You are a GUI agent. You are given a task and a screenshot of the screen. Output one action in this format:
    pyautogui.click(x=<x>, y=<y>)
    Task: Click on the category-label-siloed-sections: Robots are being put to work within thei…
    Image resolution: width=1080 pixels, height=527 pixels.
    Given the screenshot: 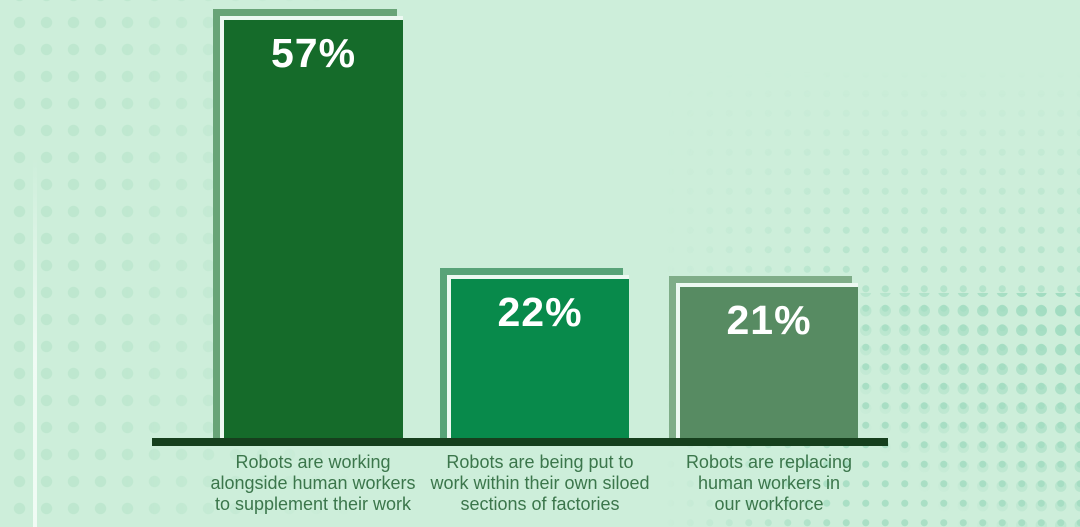 What is the action you would take?
    pyautogui.click(x=540, y=483)
    